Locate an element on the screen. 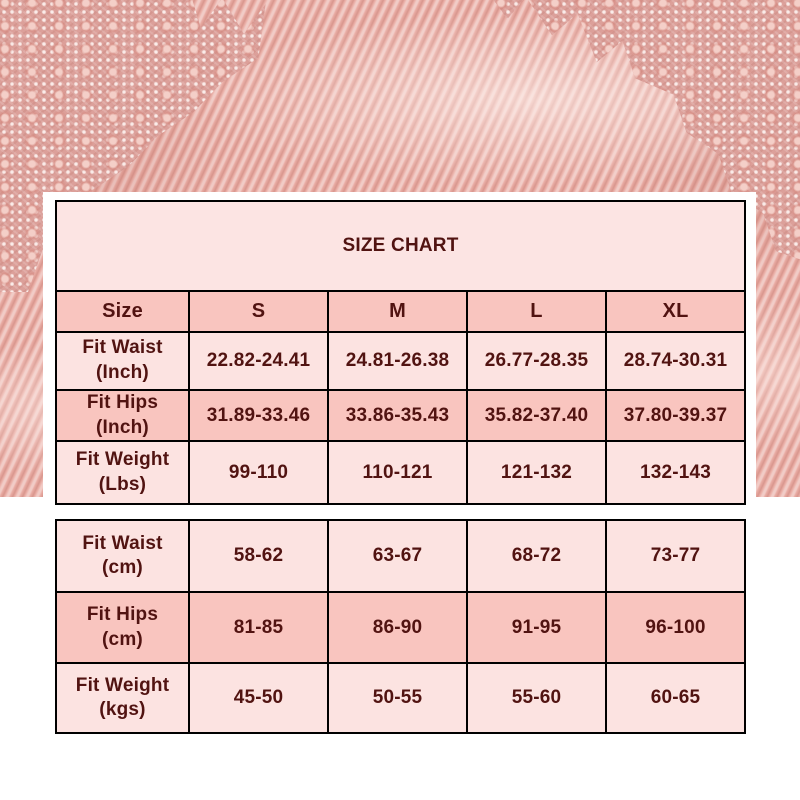 The image size is (800, 800). column-header-m: M is located at coordinates (397, 311).